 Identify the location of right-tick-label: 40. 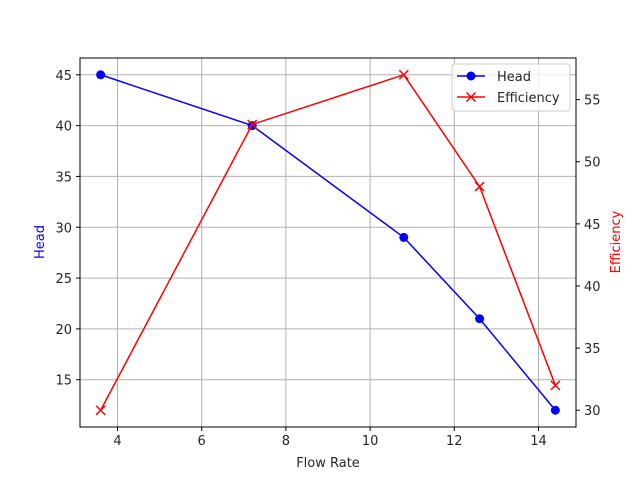
(592, 287).